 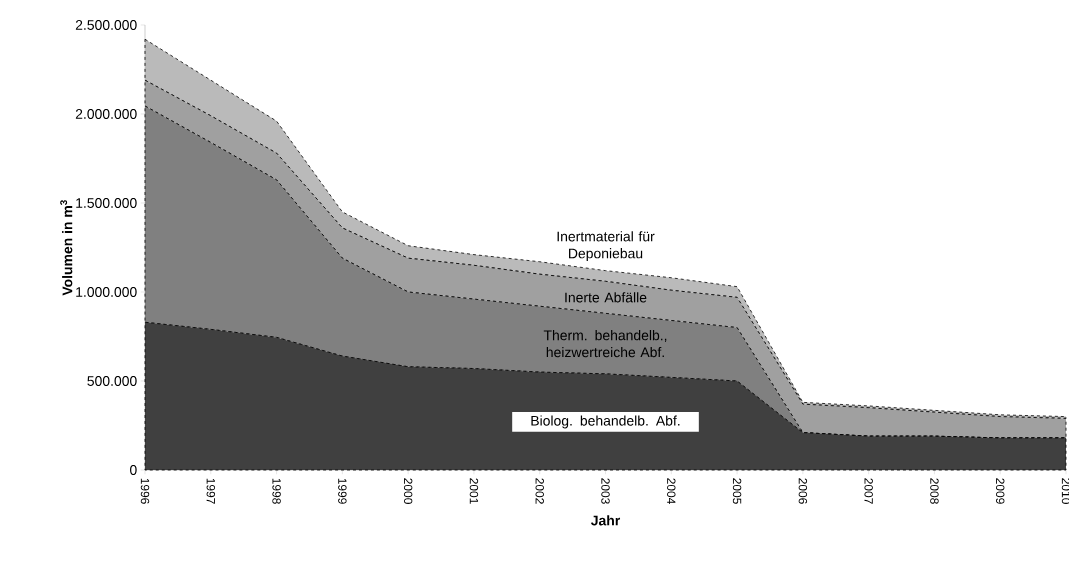 I want to click on x-tick-label: 2006, so click(x=803, y=491).